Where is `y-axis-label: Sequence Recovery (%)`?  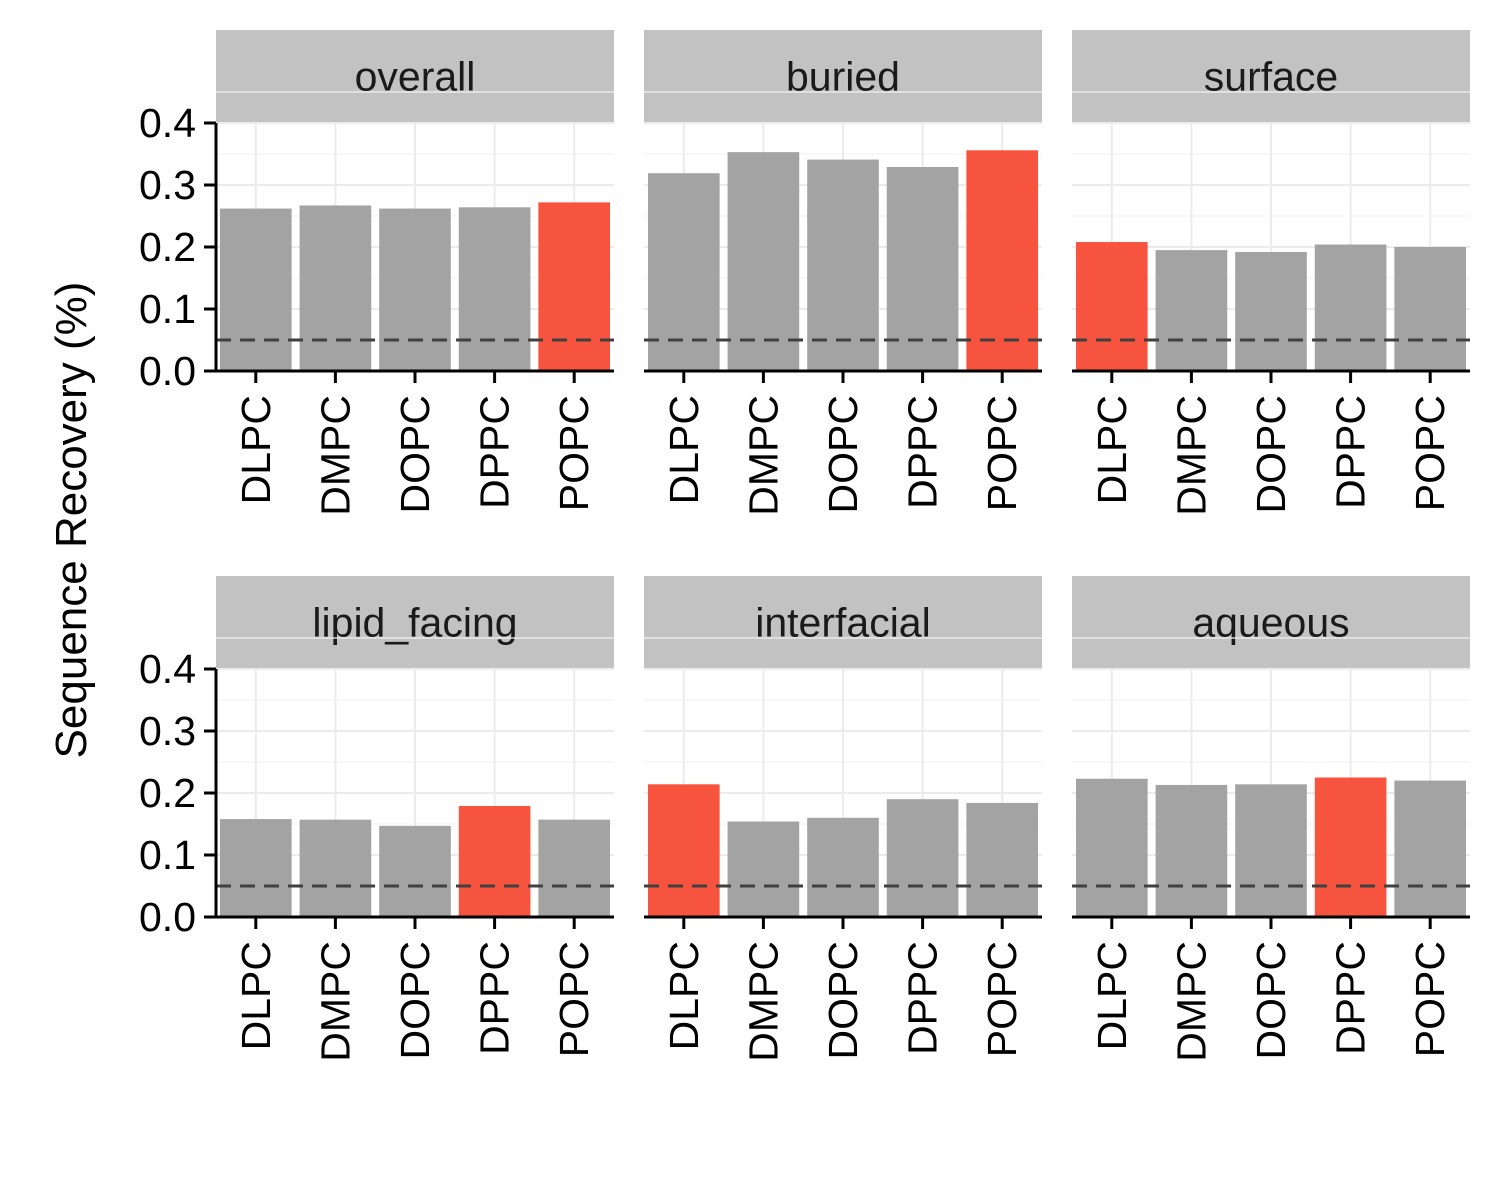
y-axis-label: Sequence Recovery (%) is located at coordinates (71, 520).